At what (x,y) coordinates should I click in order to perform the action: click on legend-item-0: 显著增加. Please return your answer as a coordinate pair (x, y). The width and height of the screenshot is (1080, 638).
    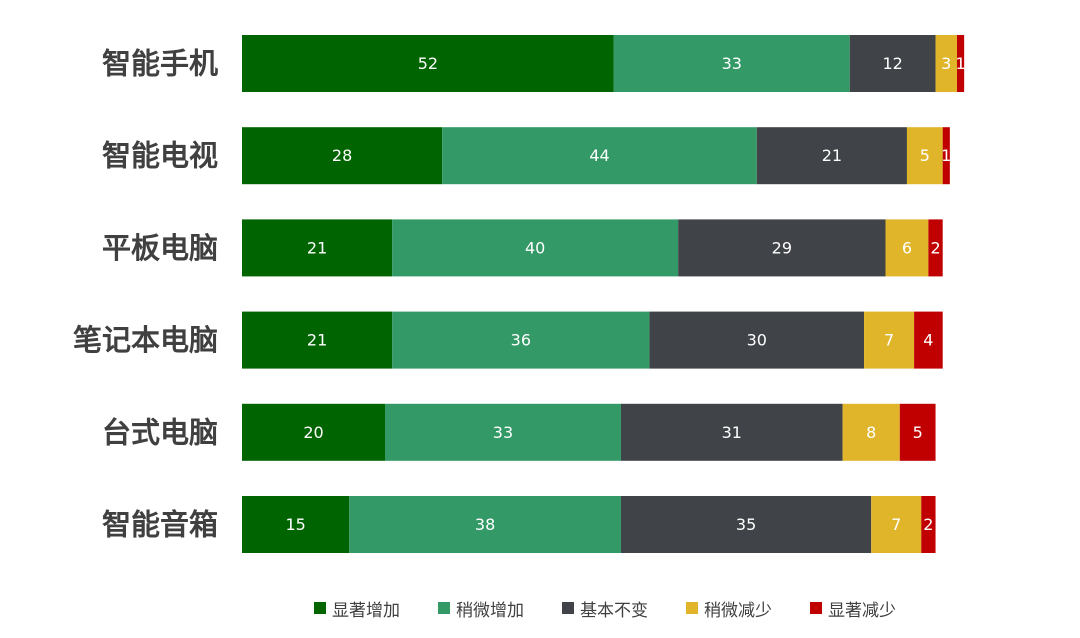
    Looking at the image, I should click on (357, 608).